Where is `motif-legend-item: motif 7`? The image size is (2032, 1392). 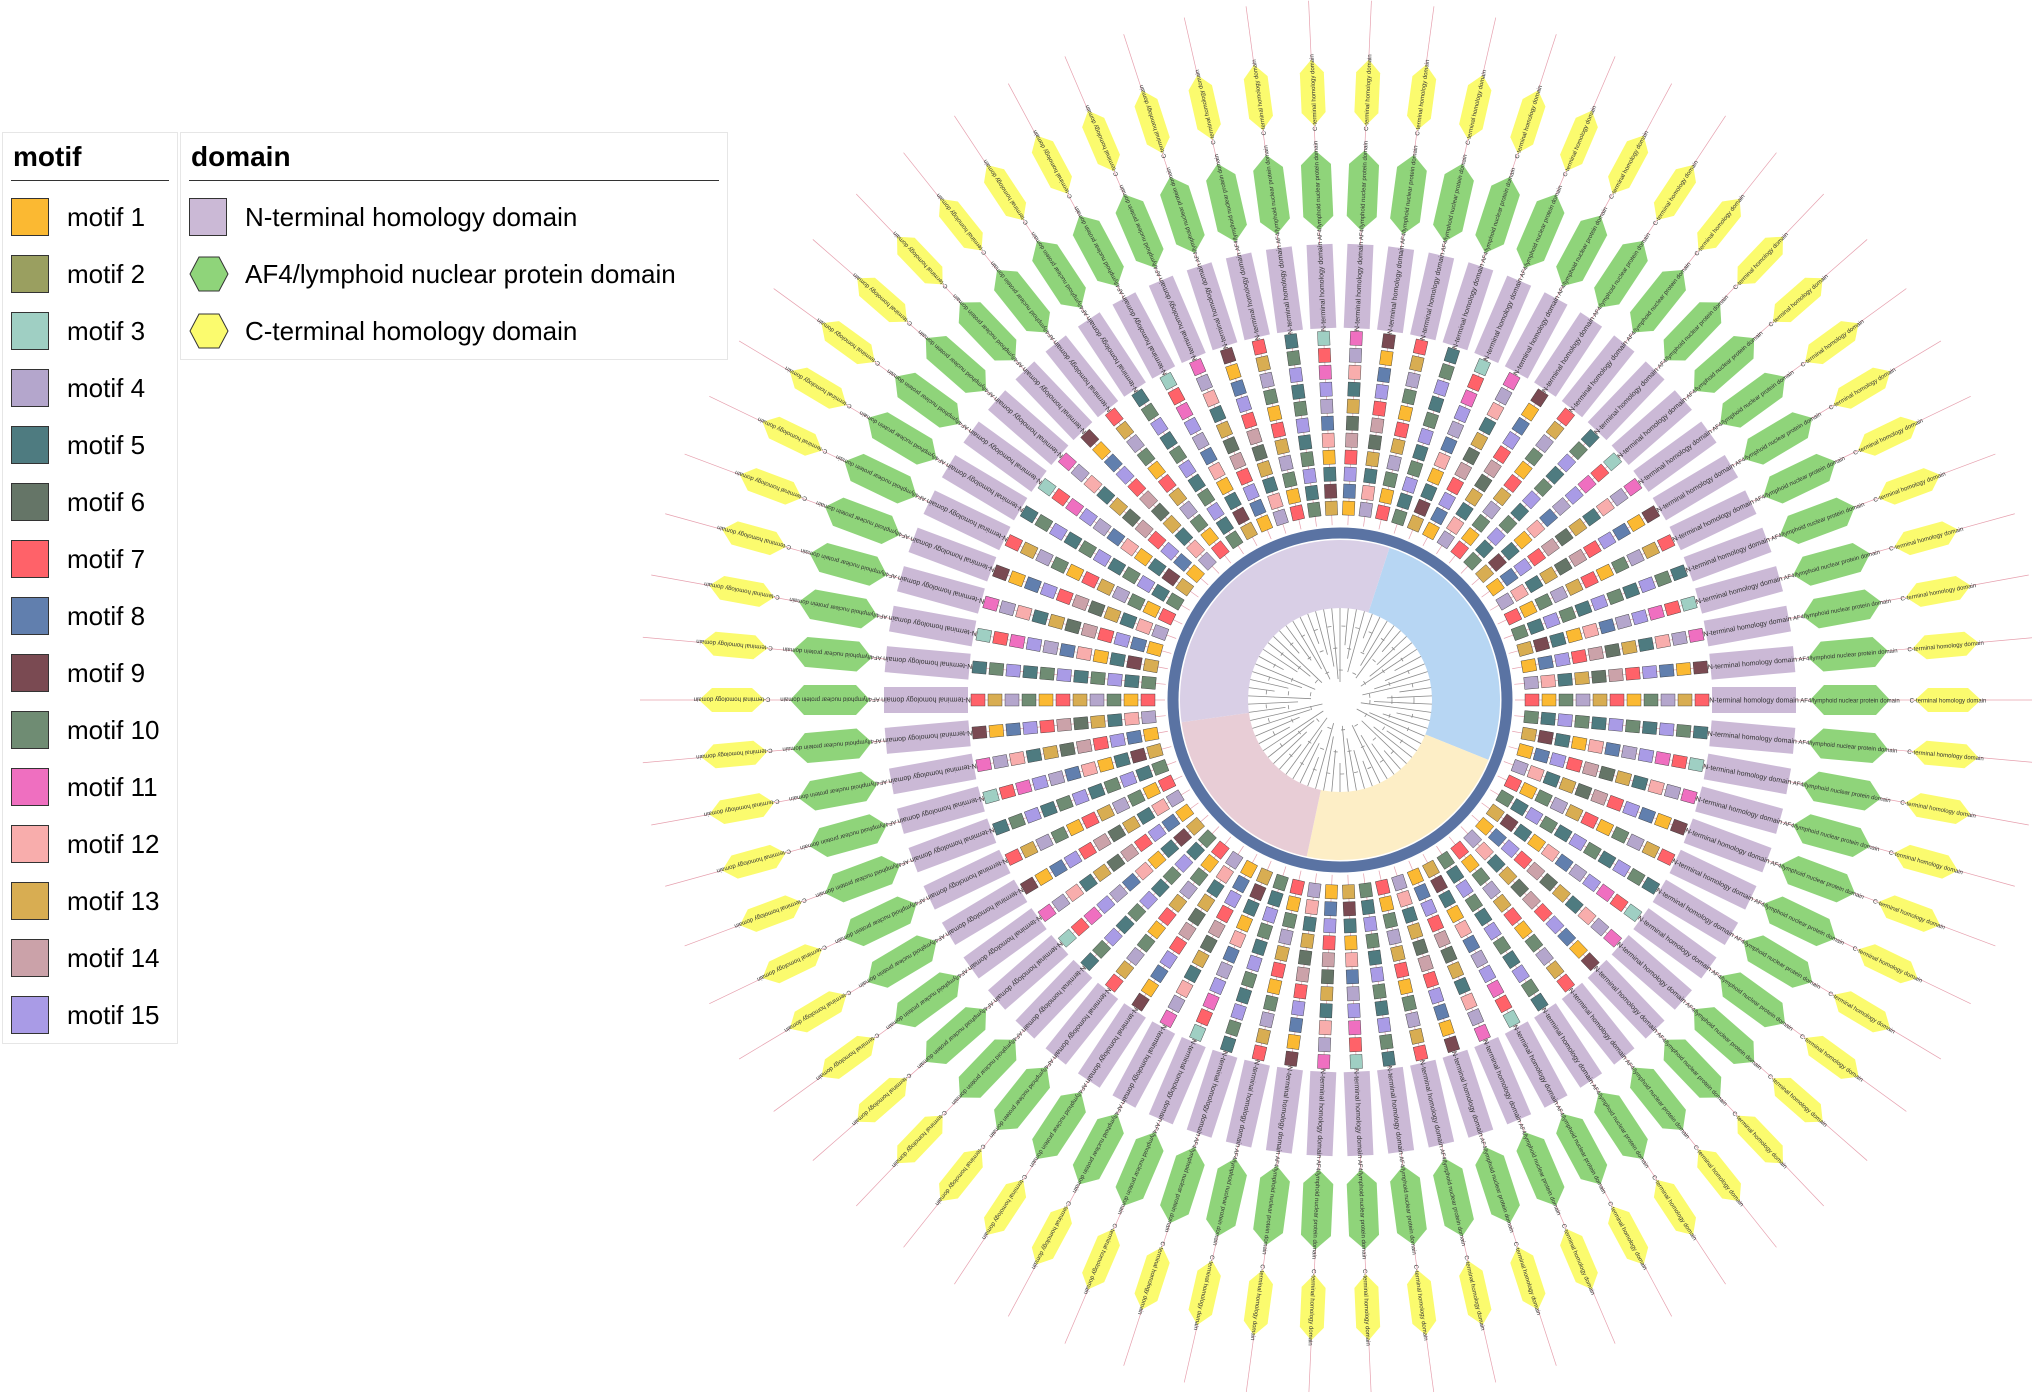
motif-legend-item: motif 7 is located at coordinates (78, 559).